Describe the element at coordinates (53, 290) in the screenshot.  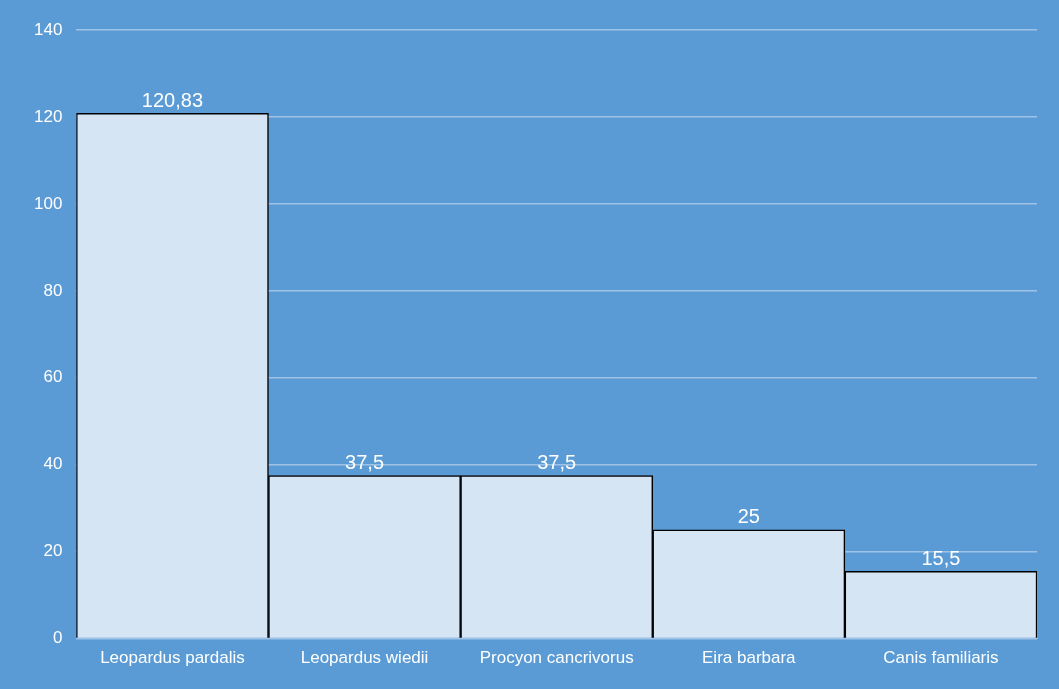
I see `y-tick-label: 80` at that location.